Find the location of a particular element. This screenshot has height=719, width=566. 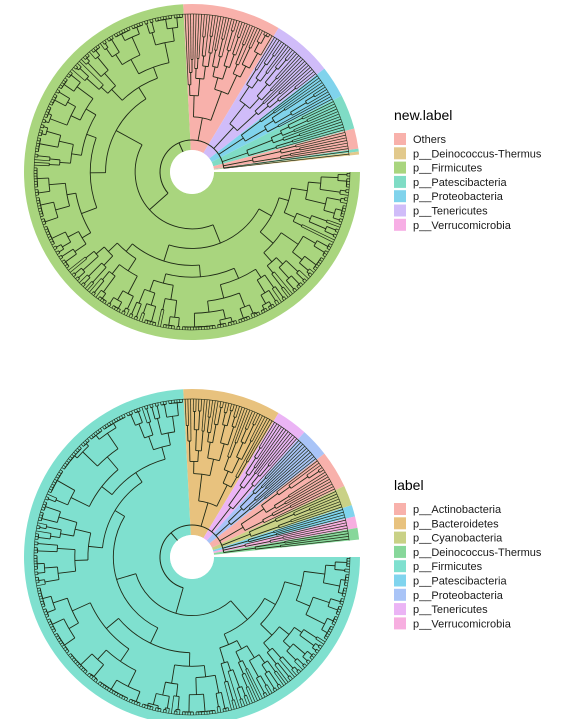

legend-swatch-p-patescibacteria is located at coordinates (400, 580).